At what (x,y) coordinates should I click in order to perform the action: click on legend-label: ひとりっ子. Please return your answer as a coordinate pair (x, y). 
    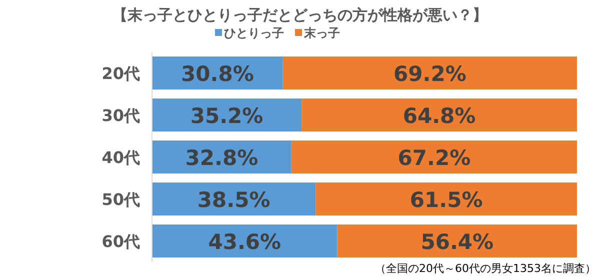
    Looking at the image, I should click on (254, 33).